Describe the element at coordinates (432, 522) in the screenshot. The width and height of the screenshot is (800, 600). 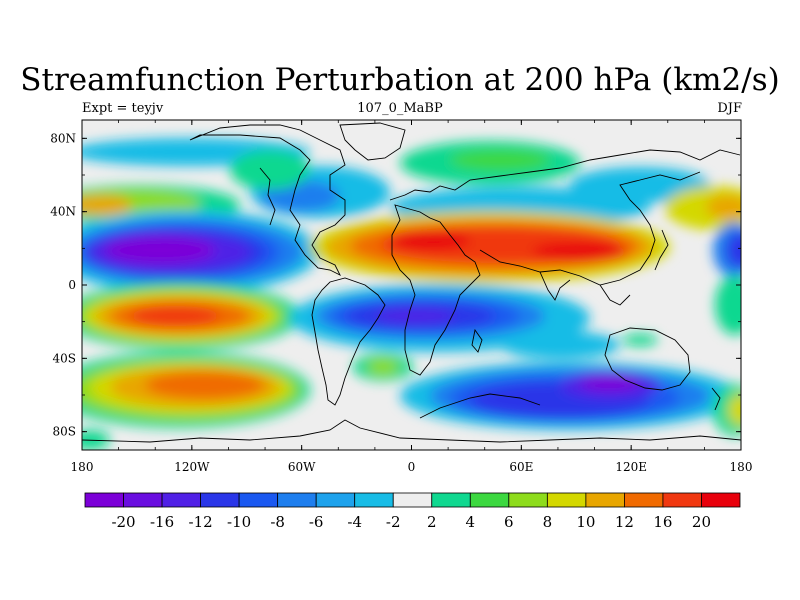
I see `colorbar-label: 2` at that location.